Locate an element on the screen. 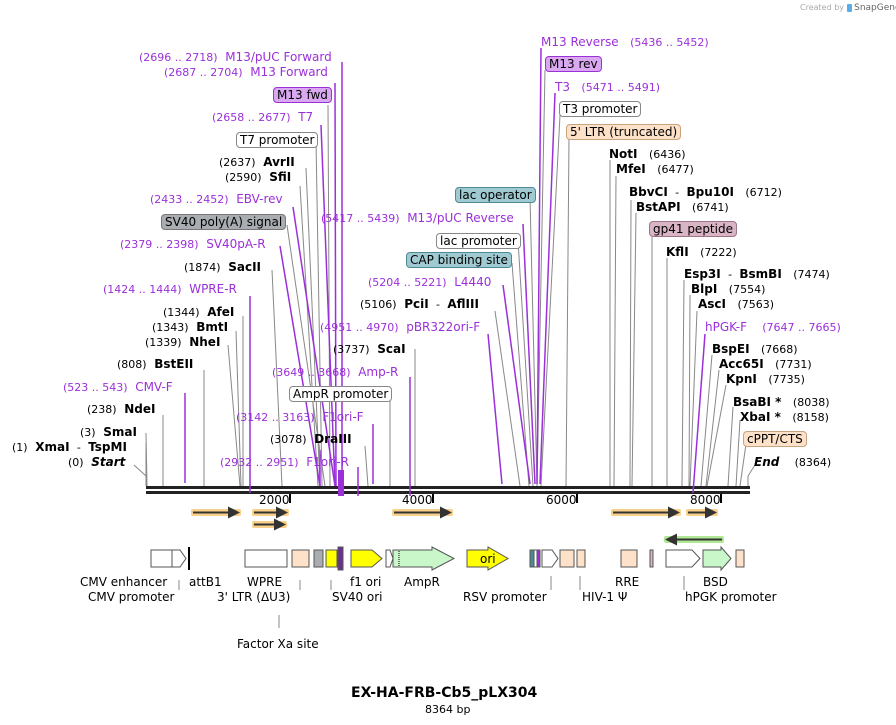  primer-m13-forward: (2687 .. 2704) M13 Forward is located at coordinates (246, 72).